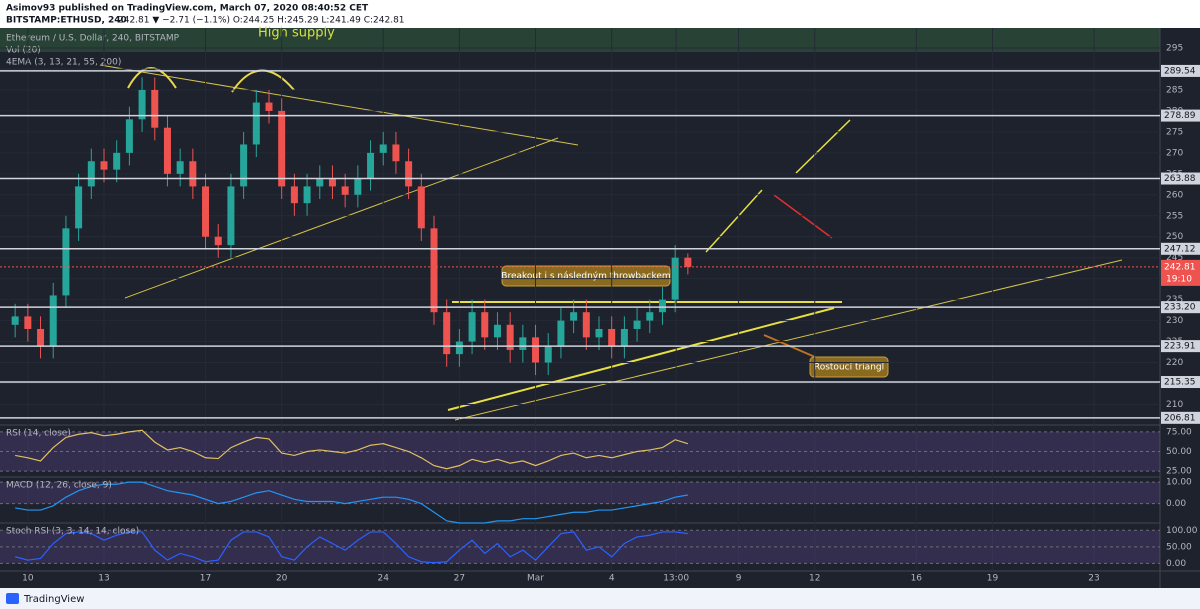 Image resolution: width=1200 pixels, height=609 pixels. Describe the element at coordinates (993, 579) in the screenshot. I see `x-tick-label: 19` at that location.